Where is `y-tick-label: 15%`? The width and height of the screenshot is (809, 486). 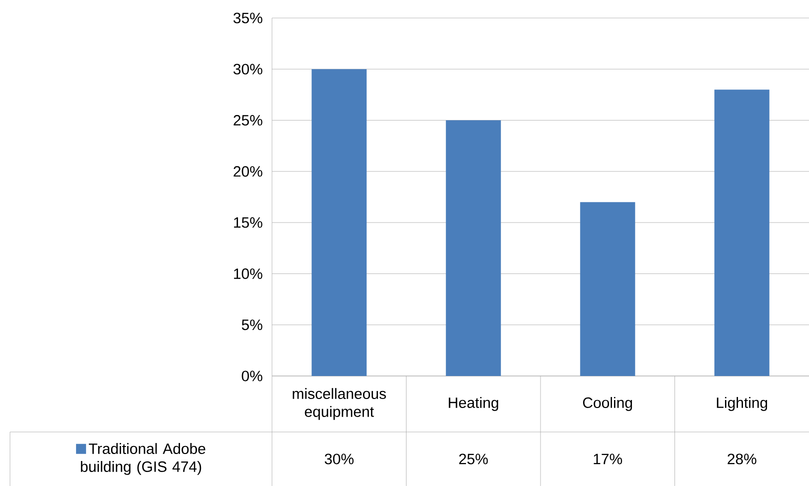
y-tick-label: 15% is located at coordinates (248, 222).